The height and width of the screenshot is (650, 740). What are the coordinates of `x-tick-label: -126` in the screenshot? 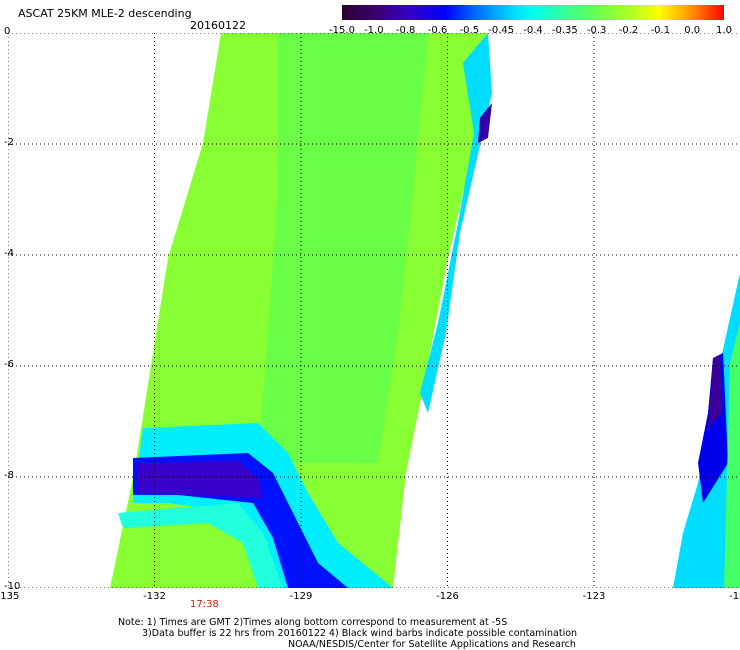 It's located at (447, 596).